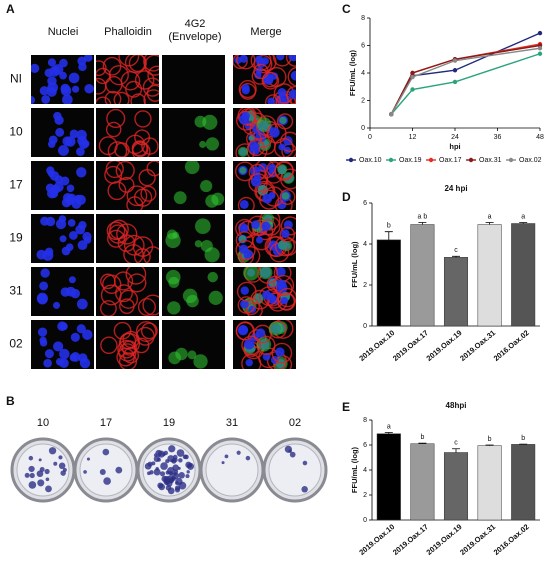  Describe the element at coordinates (295, 423) in the screenshot. I see `dish-label: 02` at that location.